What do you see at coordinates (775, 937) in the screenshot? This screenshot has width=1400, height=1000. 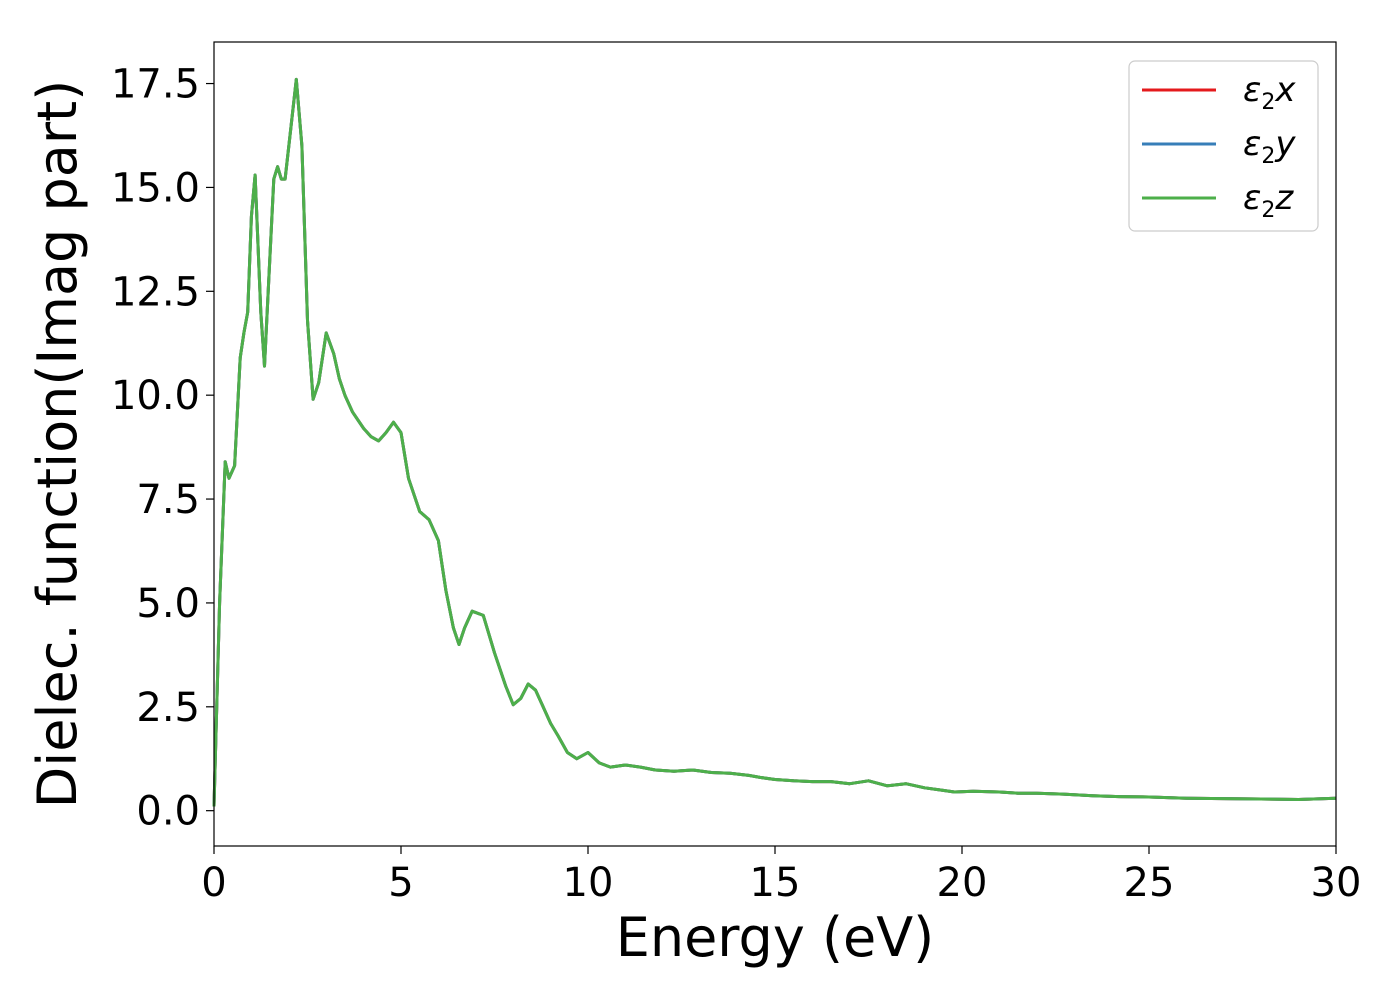 I see `x-axis-label: Energy (eV)` at bounding box center [775, 937].